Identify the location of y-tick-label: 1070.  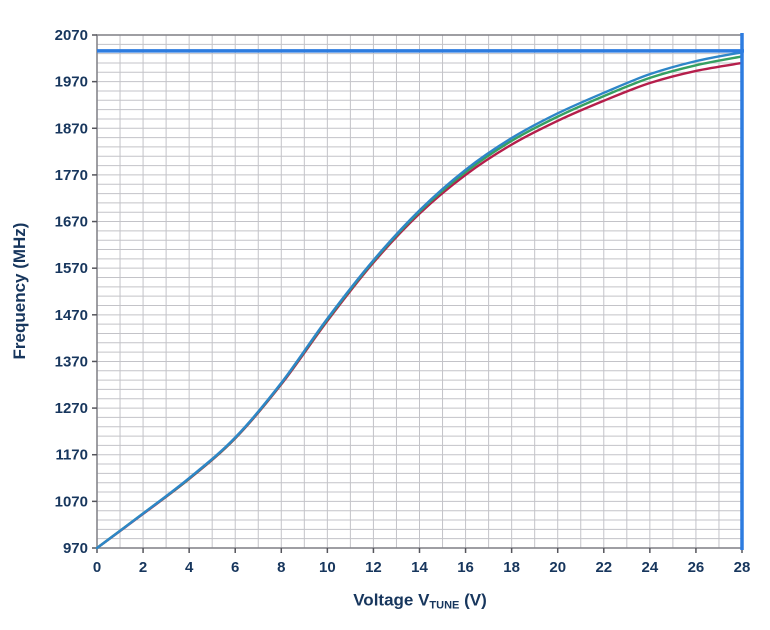
(71, 501).